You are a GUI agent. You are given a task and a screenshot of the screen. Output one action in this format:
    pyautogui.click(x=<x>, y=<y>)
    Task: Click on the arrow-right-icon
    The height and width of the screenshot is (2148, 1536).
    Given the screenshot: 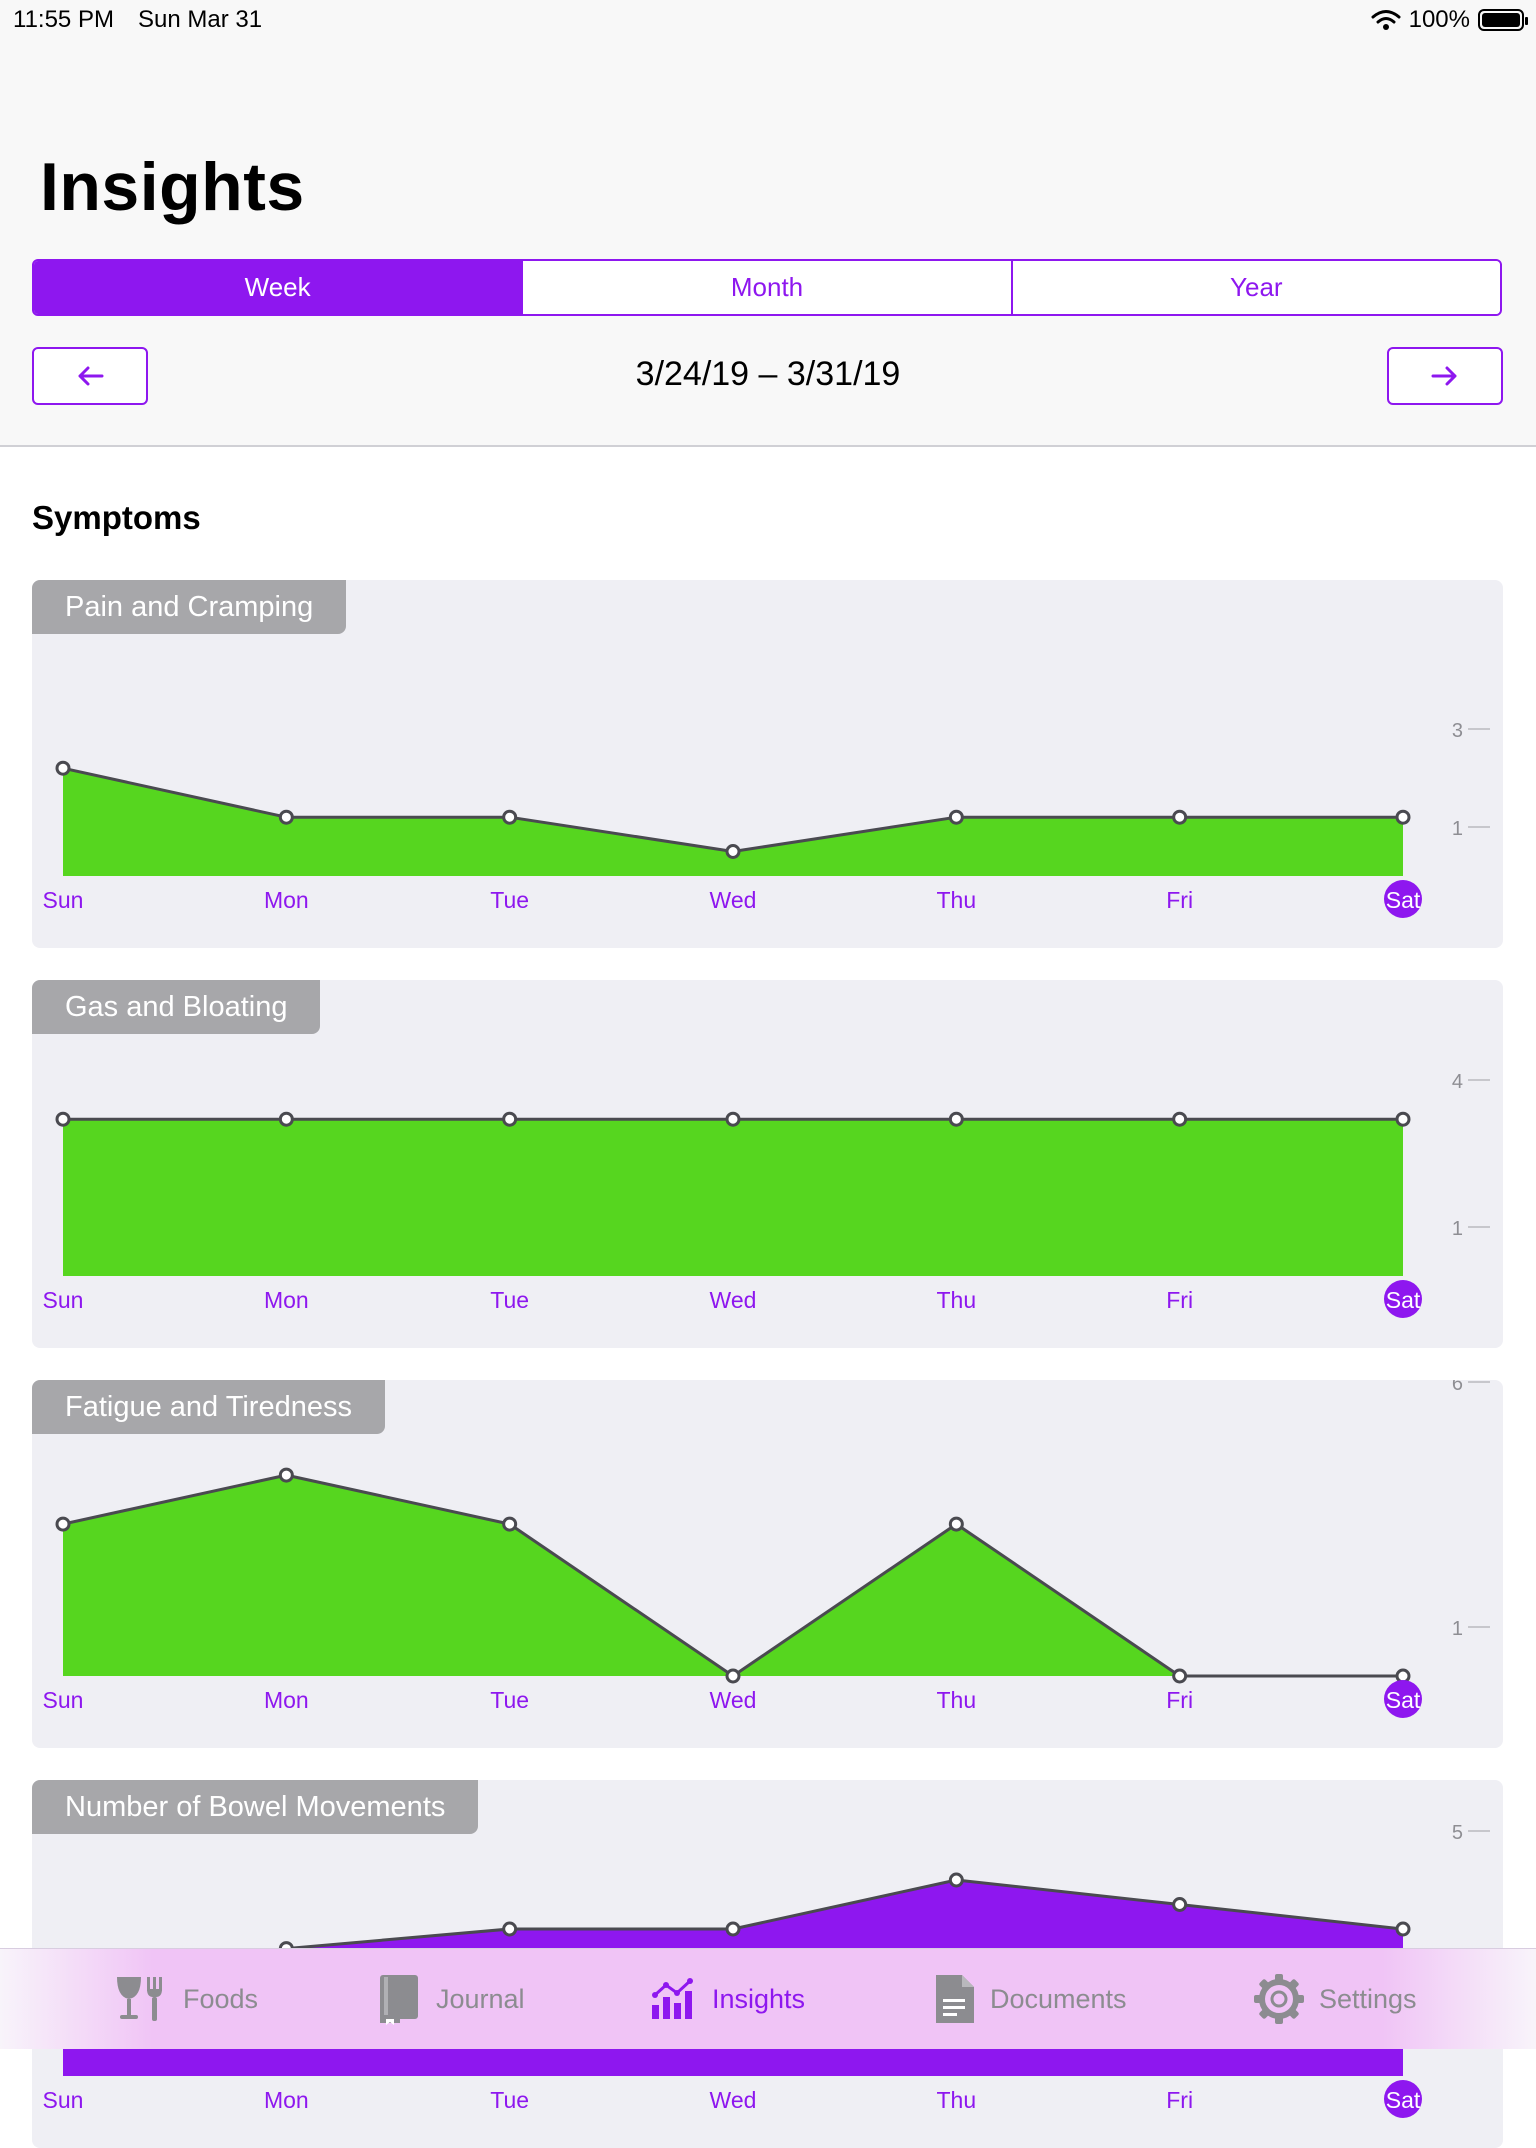 What is the action you would take?
    pyautogui.click(x=1444, y=376)
    